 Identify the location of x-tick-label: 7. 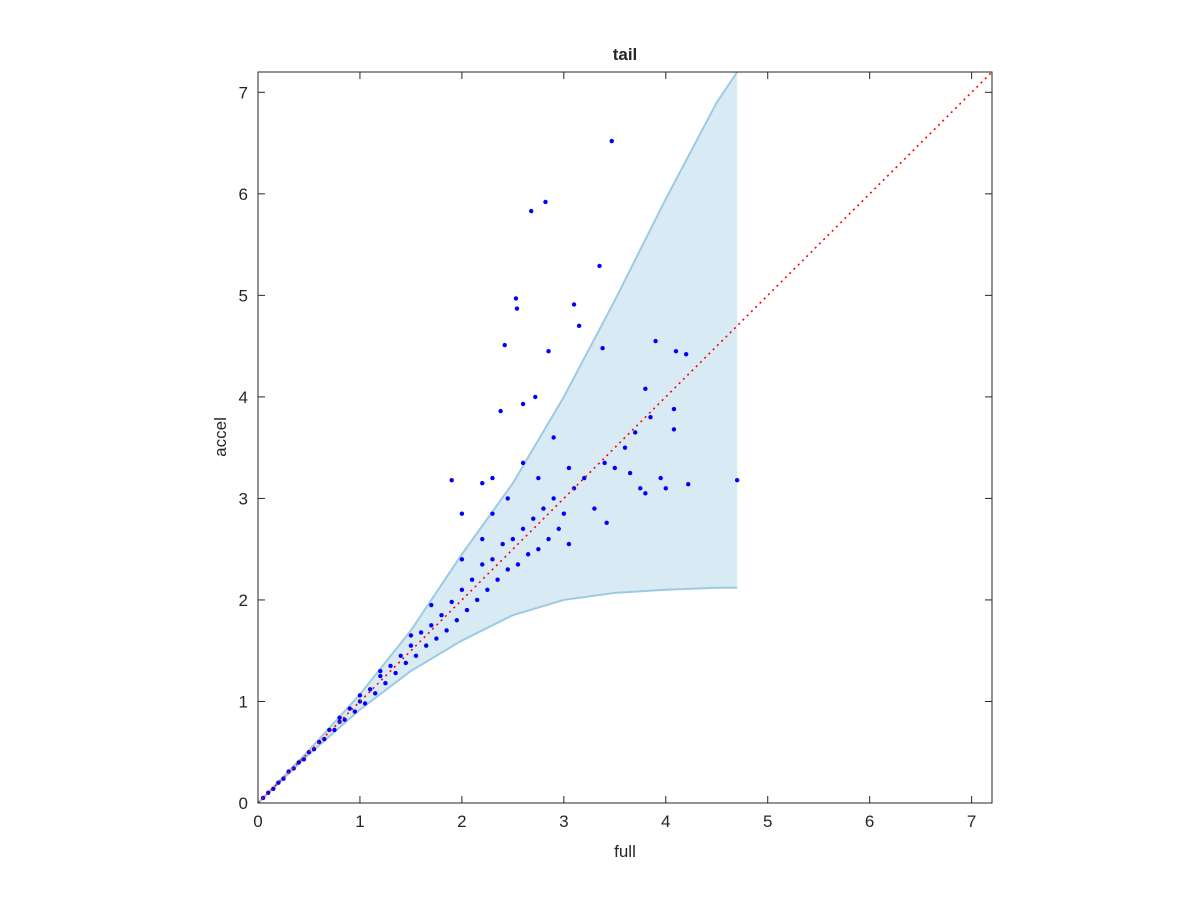
(971, 821).